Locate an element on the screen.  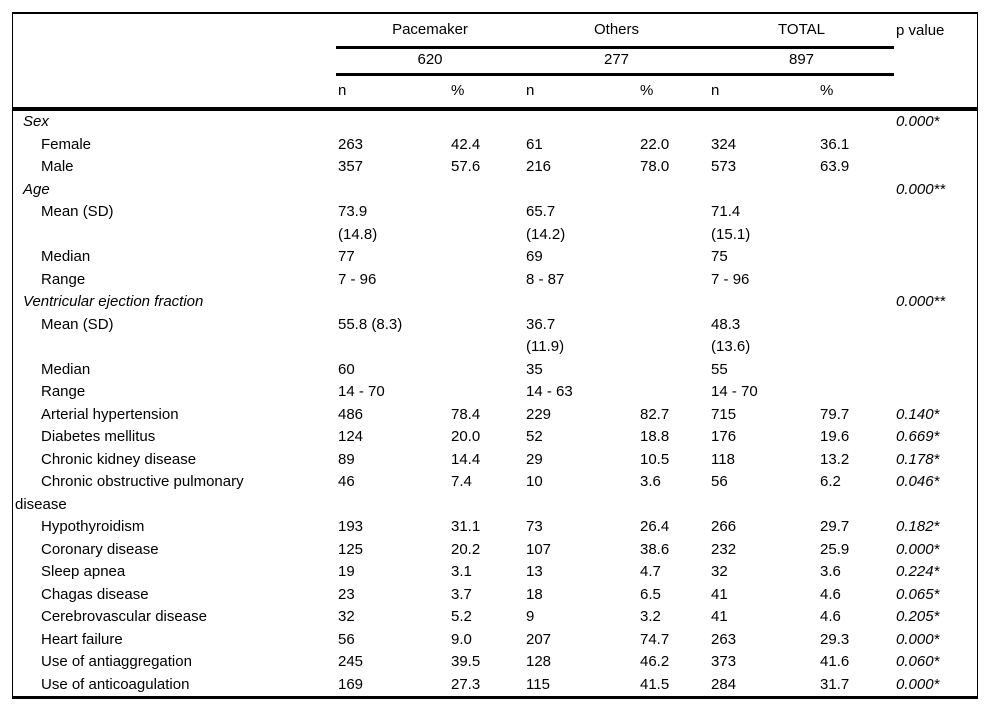
value-cell: 4.6 is located at coordinates (830, 594).